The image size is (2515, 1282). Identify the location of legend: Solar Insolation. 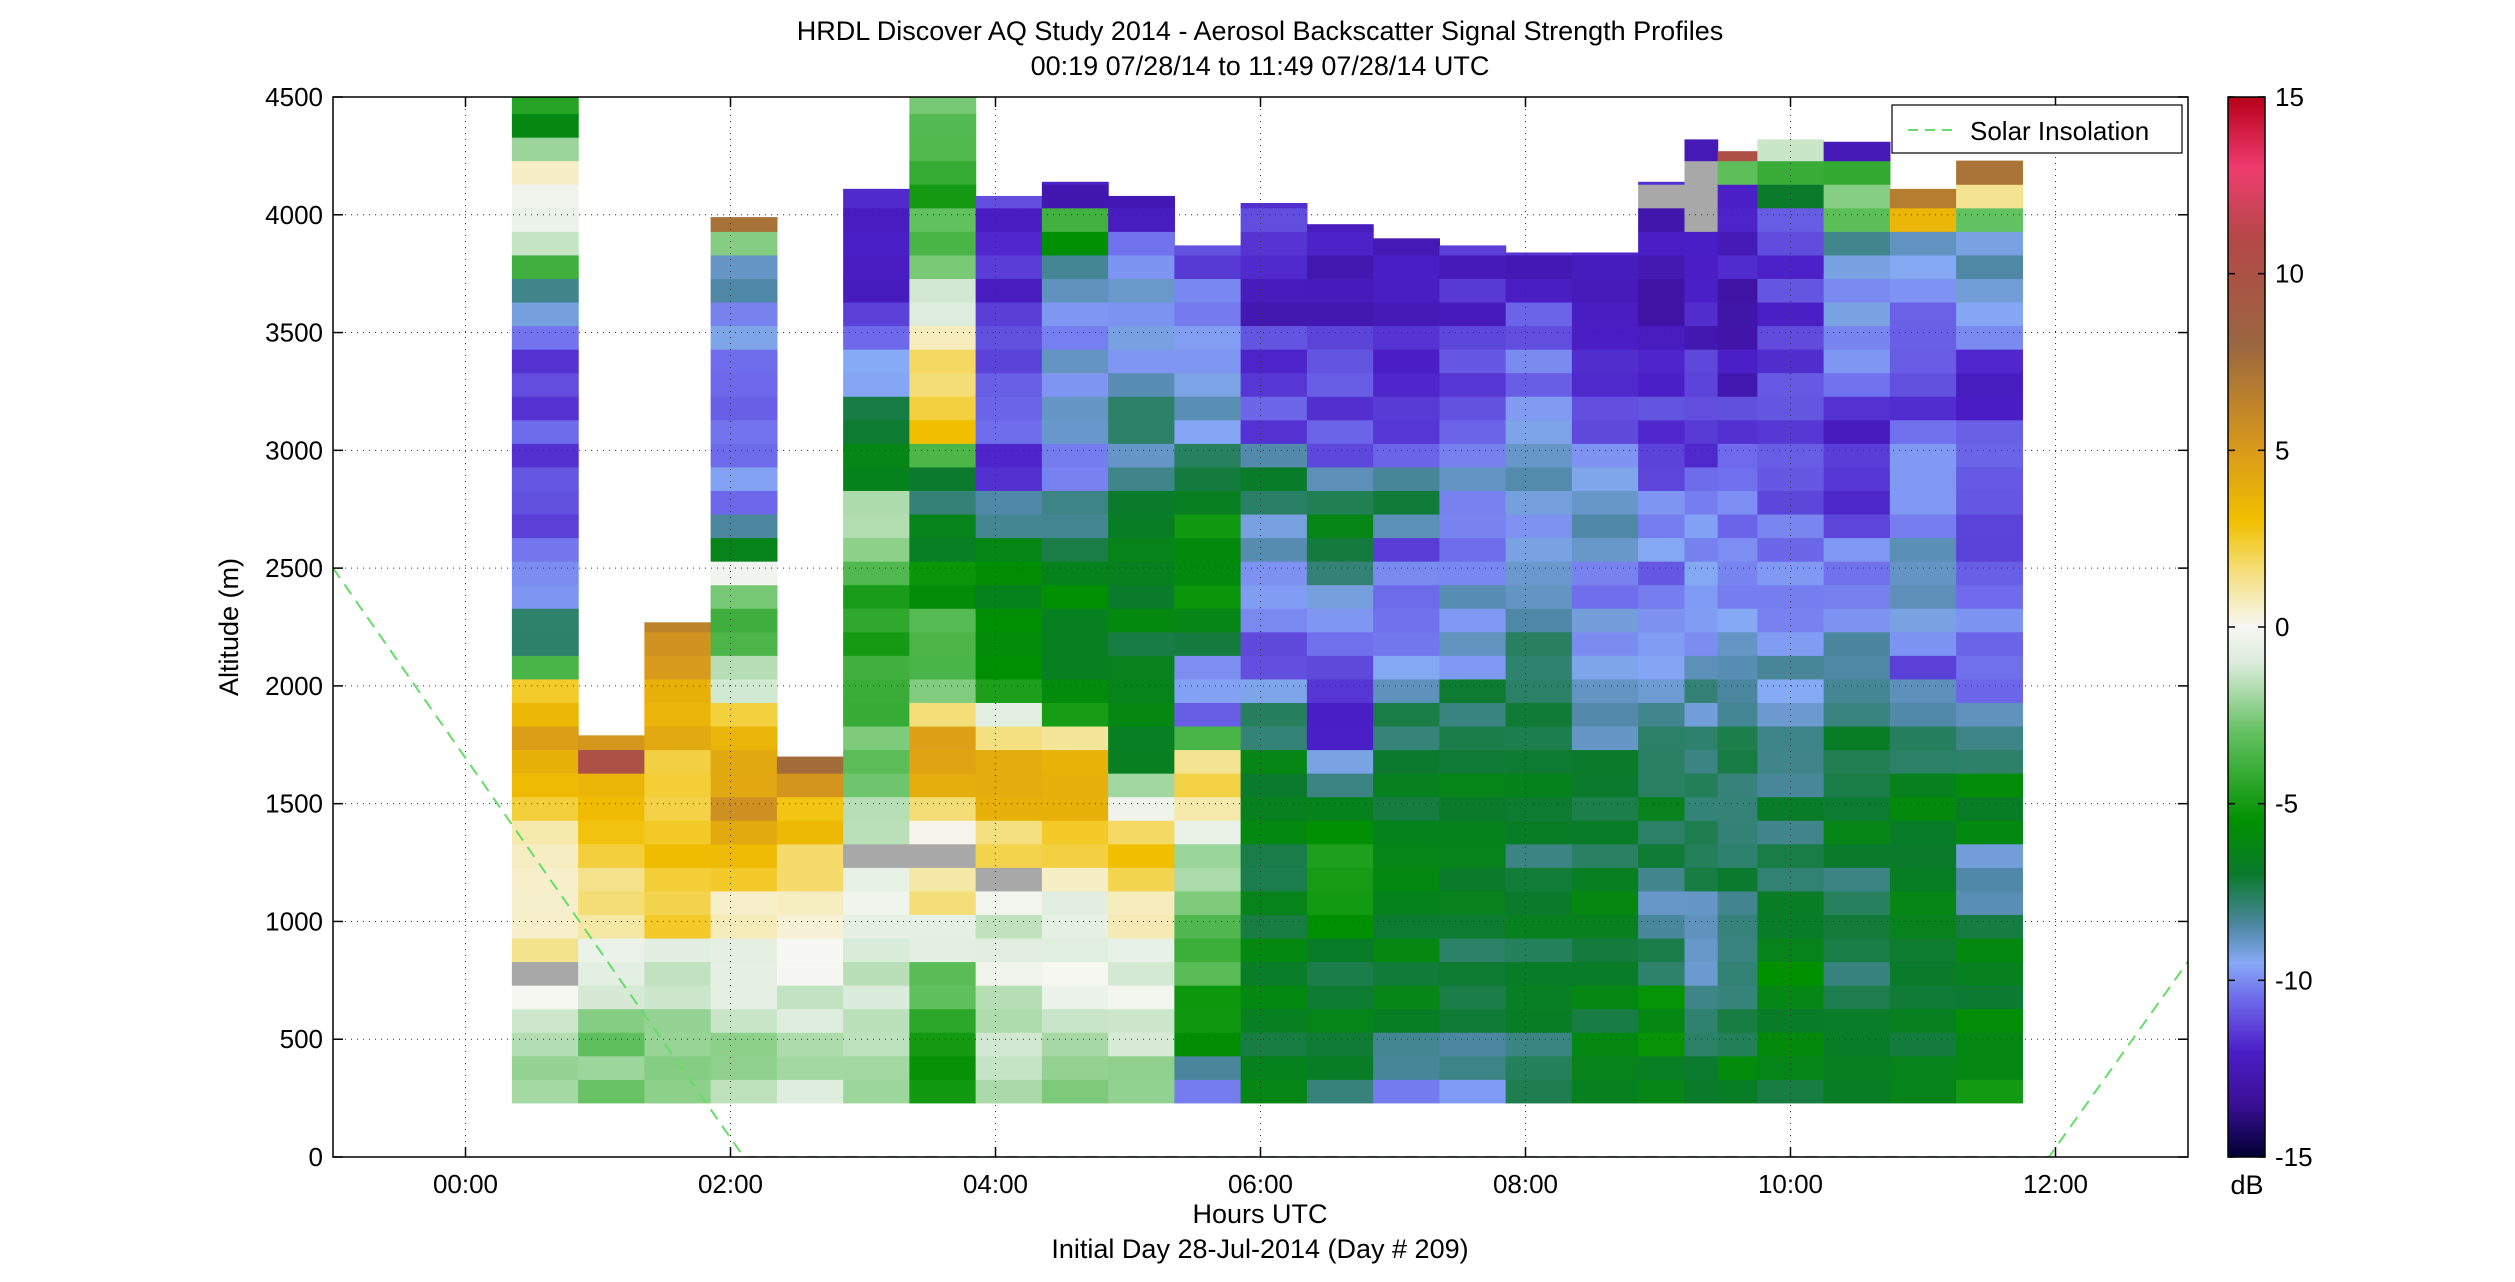
(2037, 129).